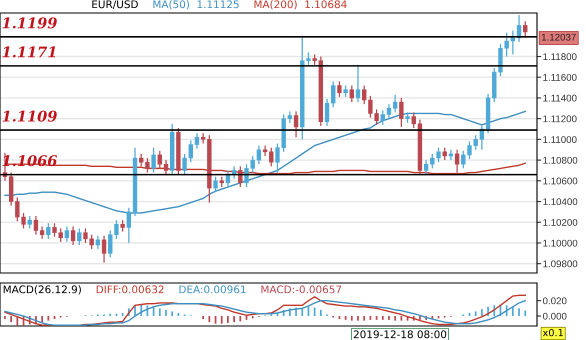 The width and height of the screenshot is (586, 340). I want to click on y-tick-label: 1.09800, so click(560, 264).